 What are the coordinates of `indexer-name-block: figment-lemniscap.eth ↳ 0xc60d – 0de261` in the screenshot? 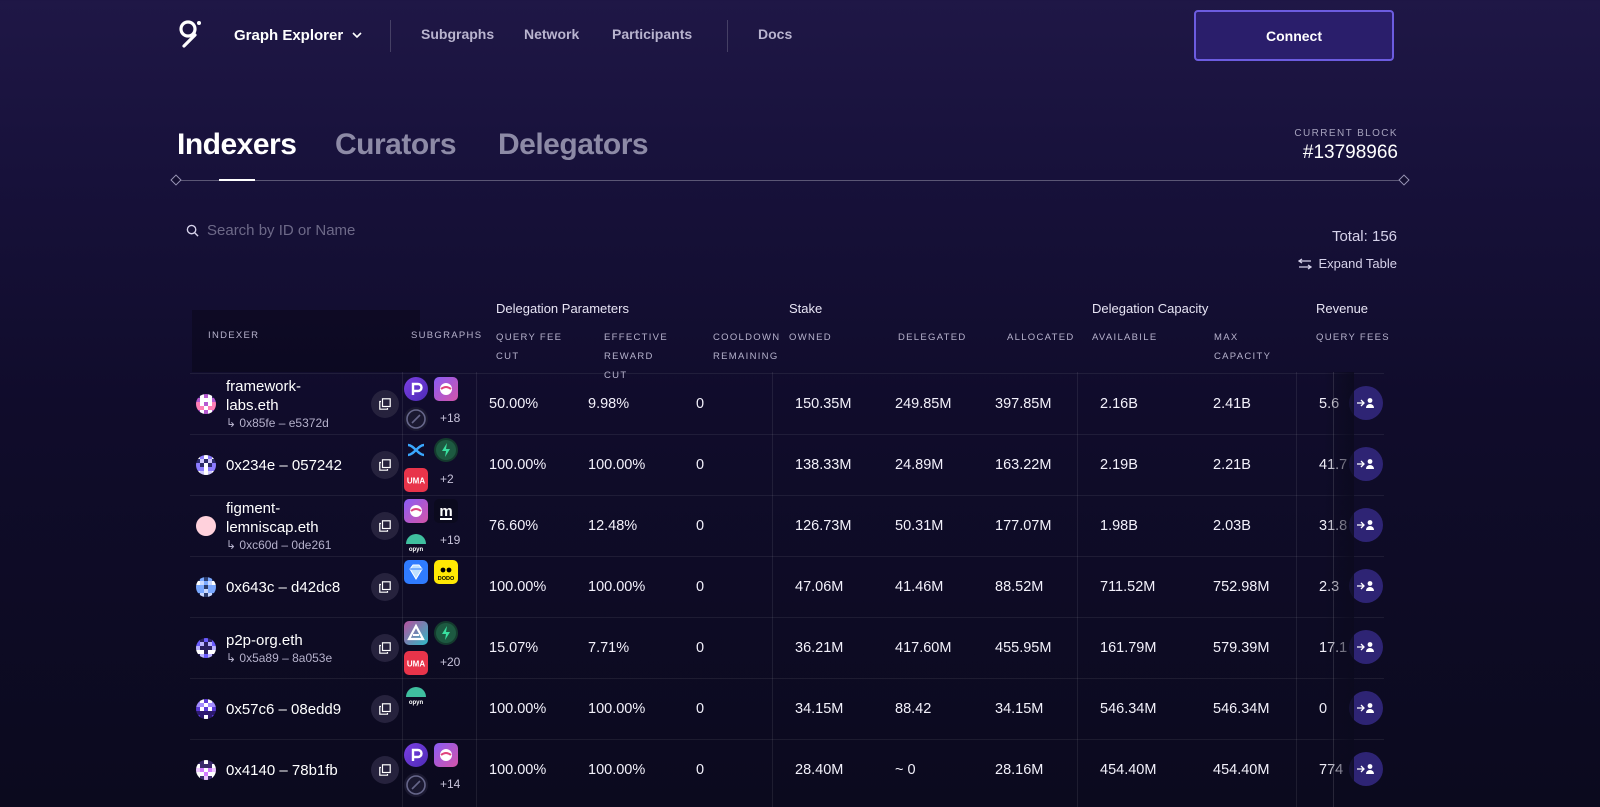 It's located at (278, 526).